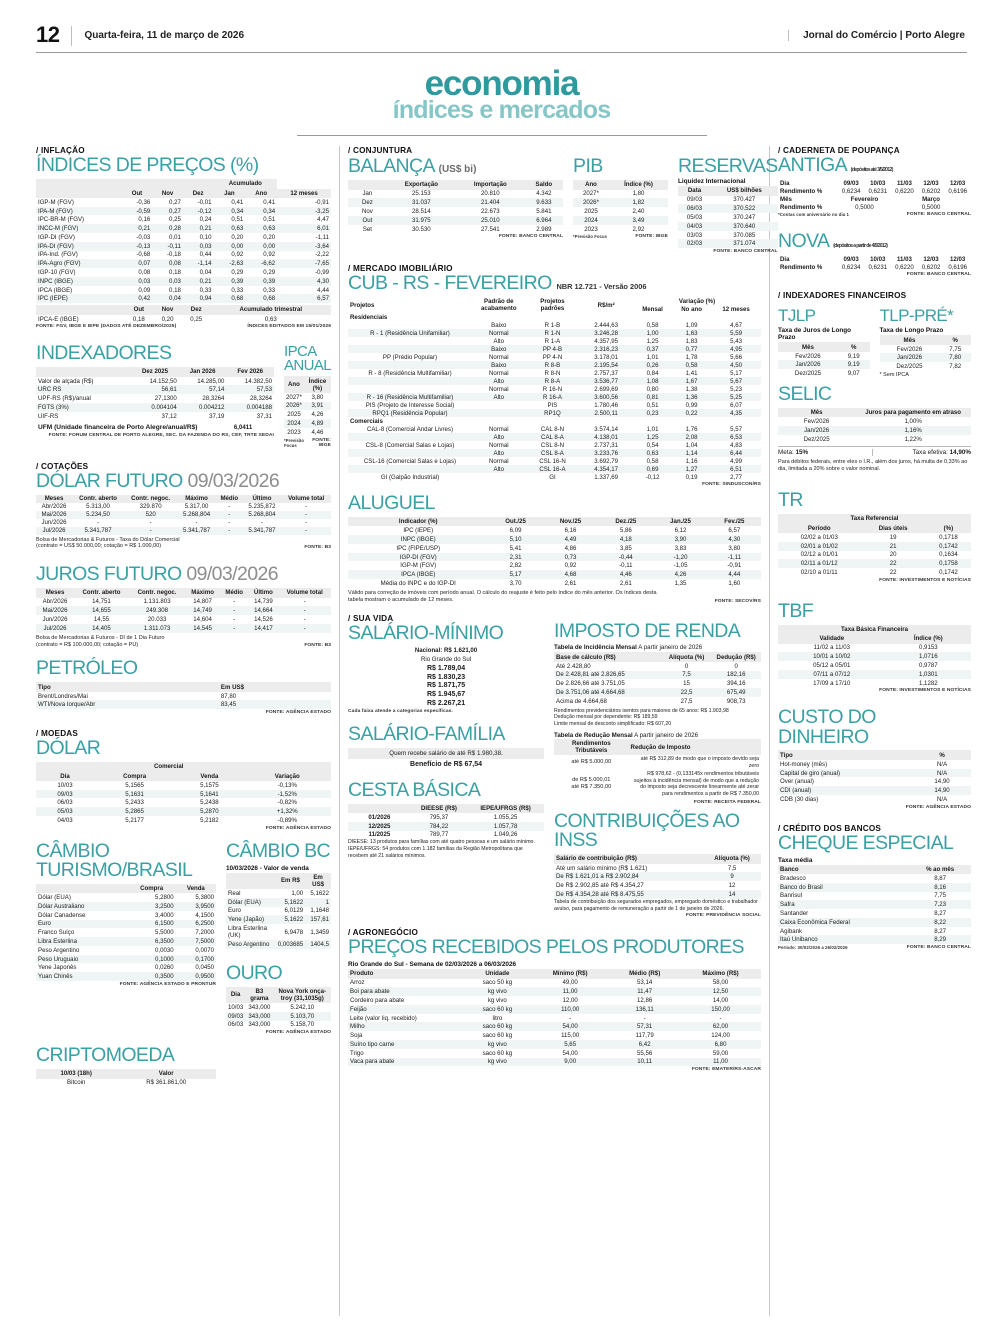 This screenshot has height=1344, width=1003. I want to click on table-cell: 12,86, so click(645, 1000).